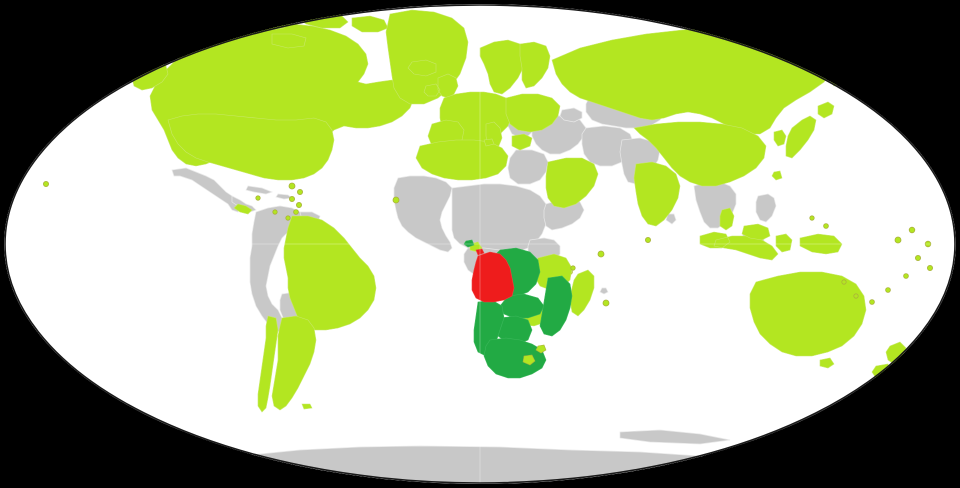 The height and width of the screenshot is (488, 960). I want to click on pacific-island-dots, so click(871, 260).